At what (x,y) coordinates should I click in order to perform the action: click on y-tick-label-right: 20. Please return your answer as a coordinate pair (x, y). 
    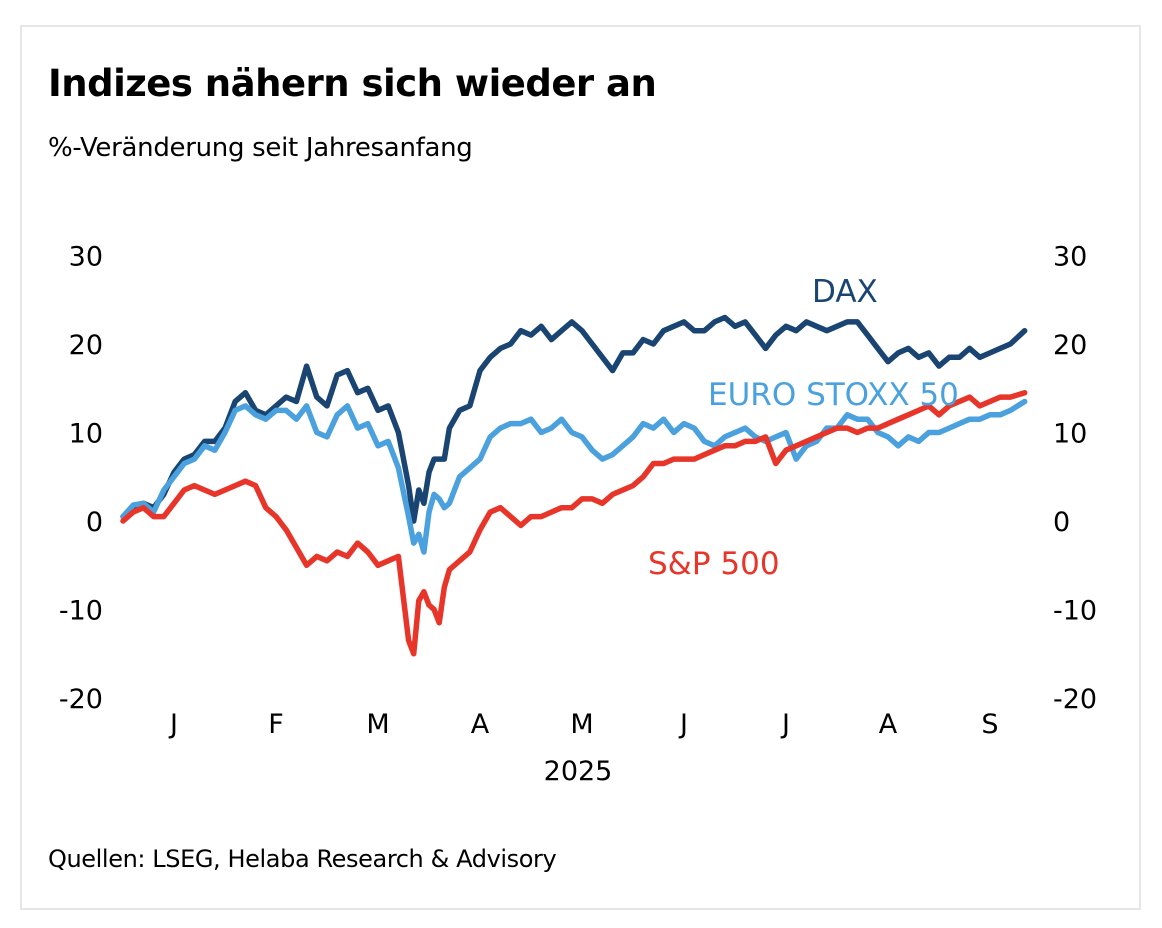
    Looking at the image, I should click on (1070, 345).